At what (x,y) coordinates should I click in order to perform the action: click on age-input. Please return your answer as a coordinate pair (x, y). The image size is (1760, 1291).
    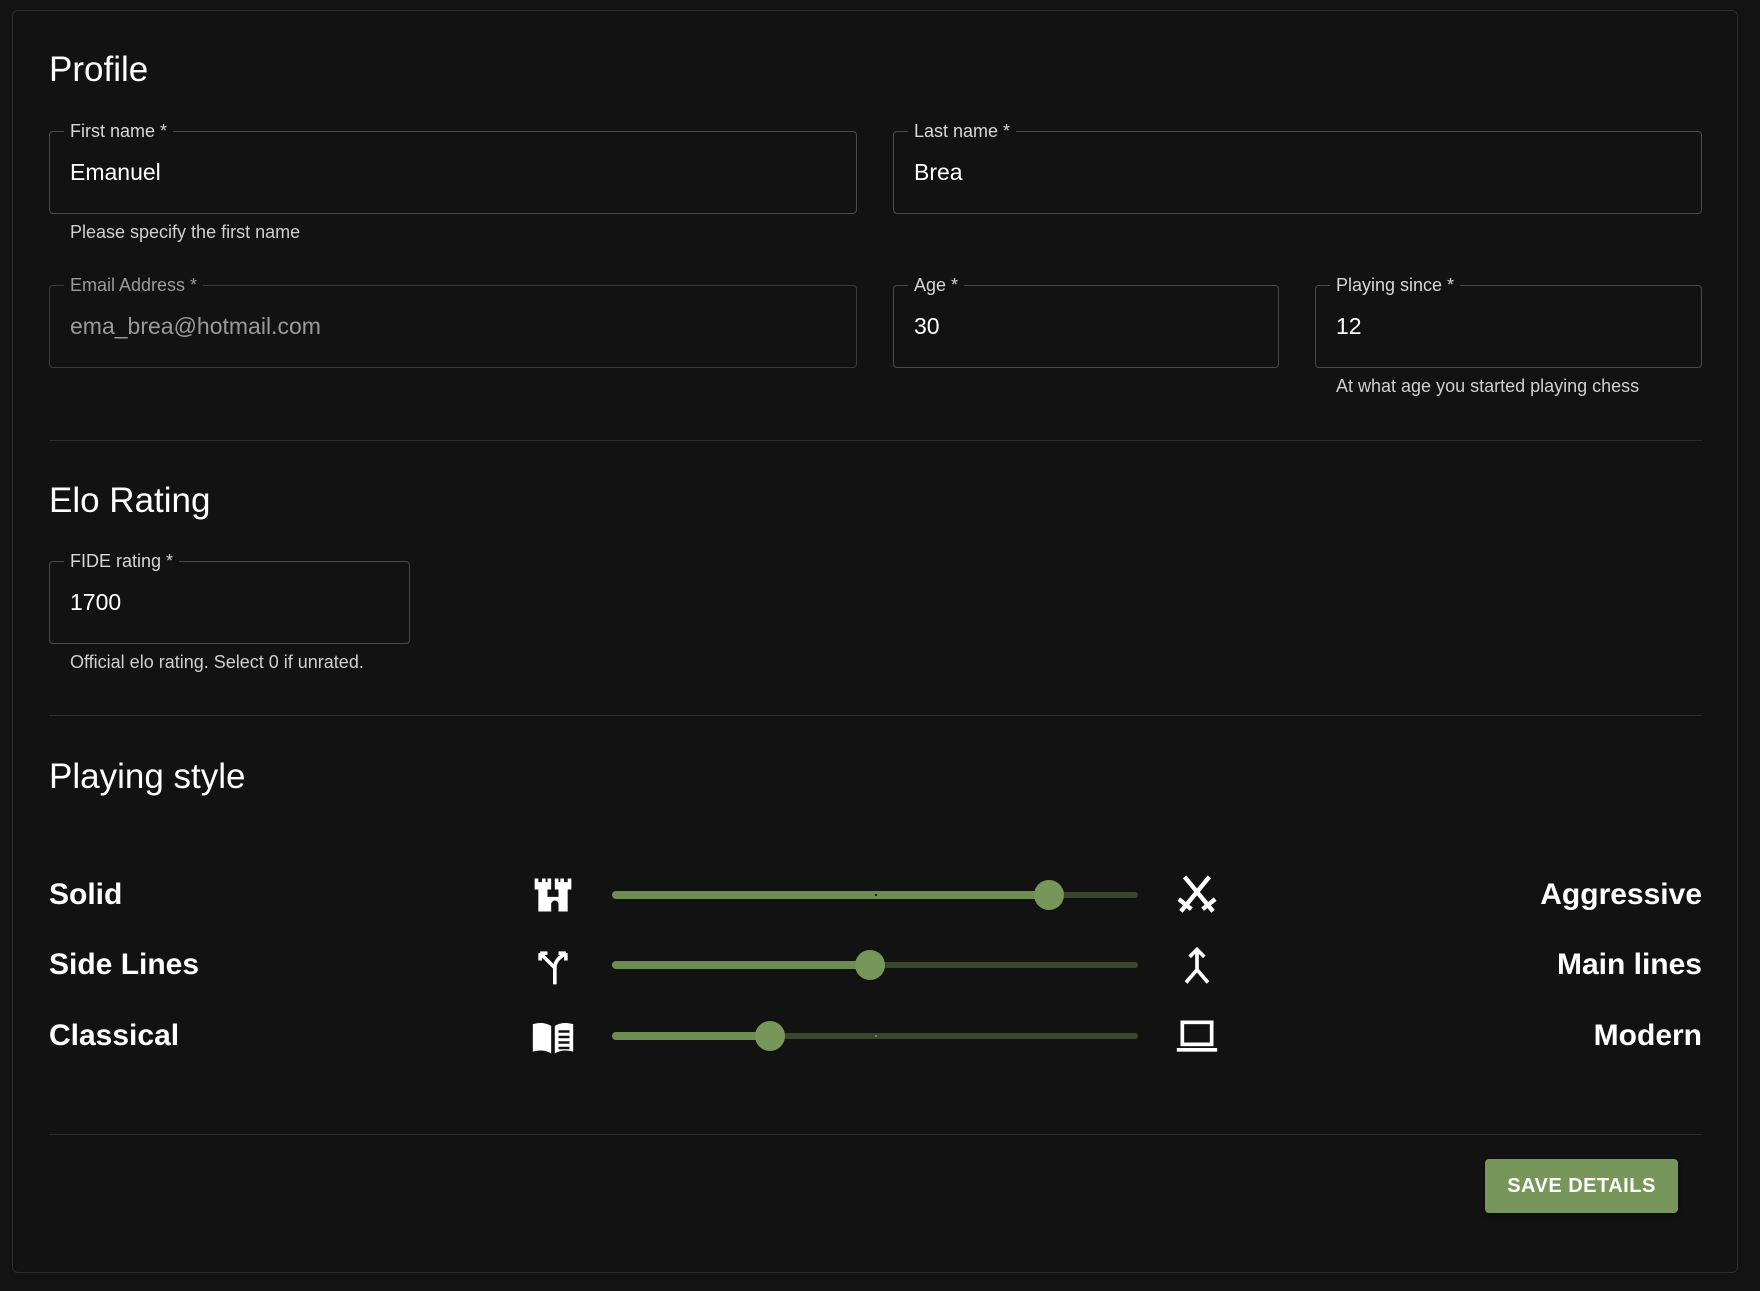
    Looking at the image, I should click on (1087, 326).